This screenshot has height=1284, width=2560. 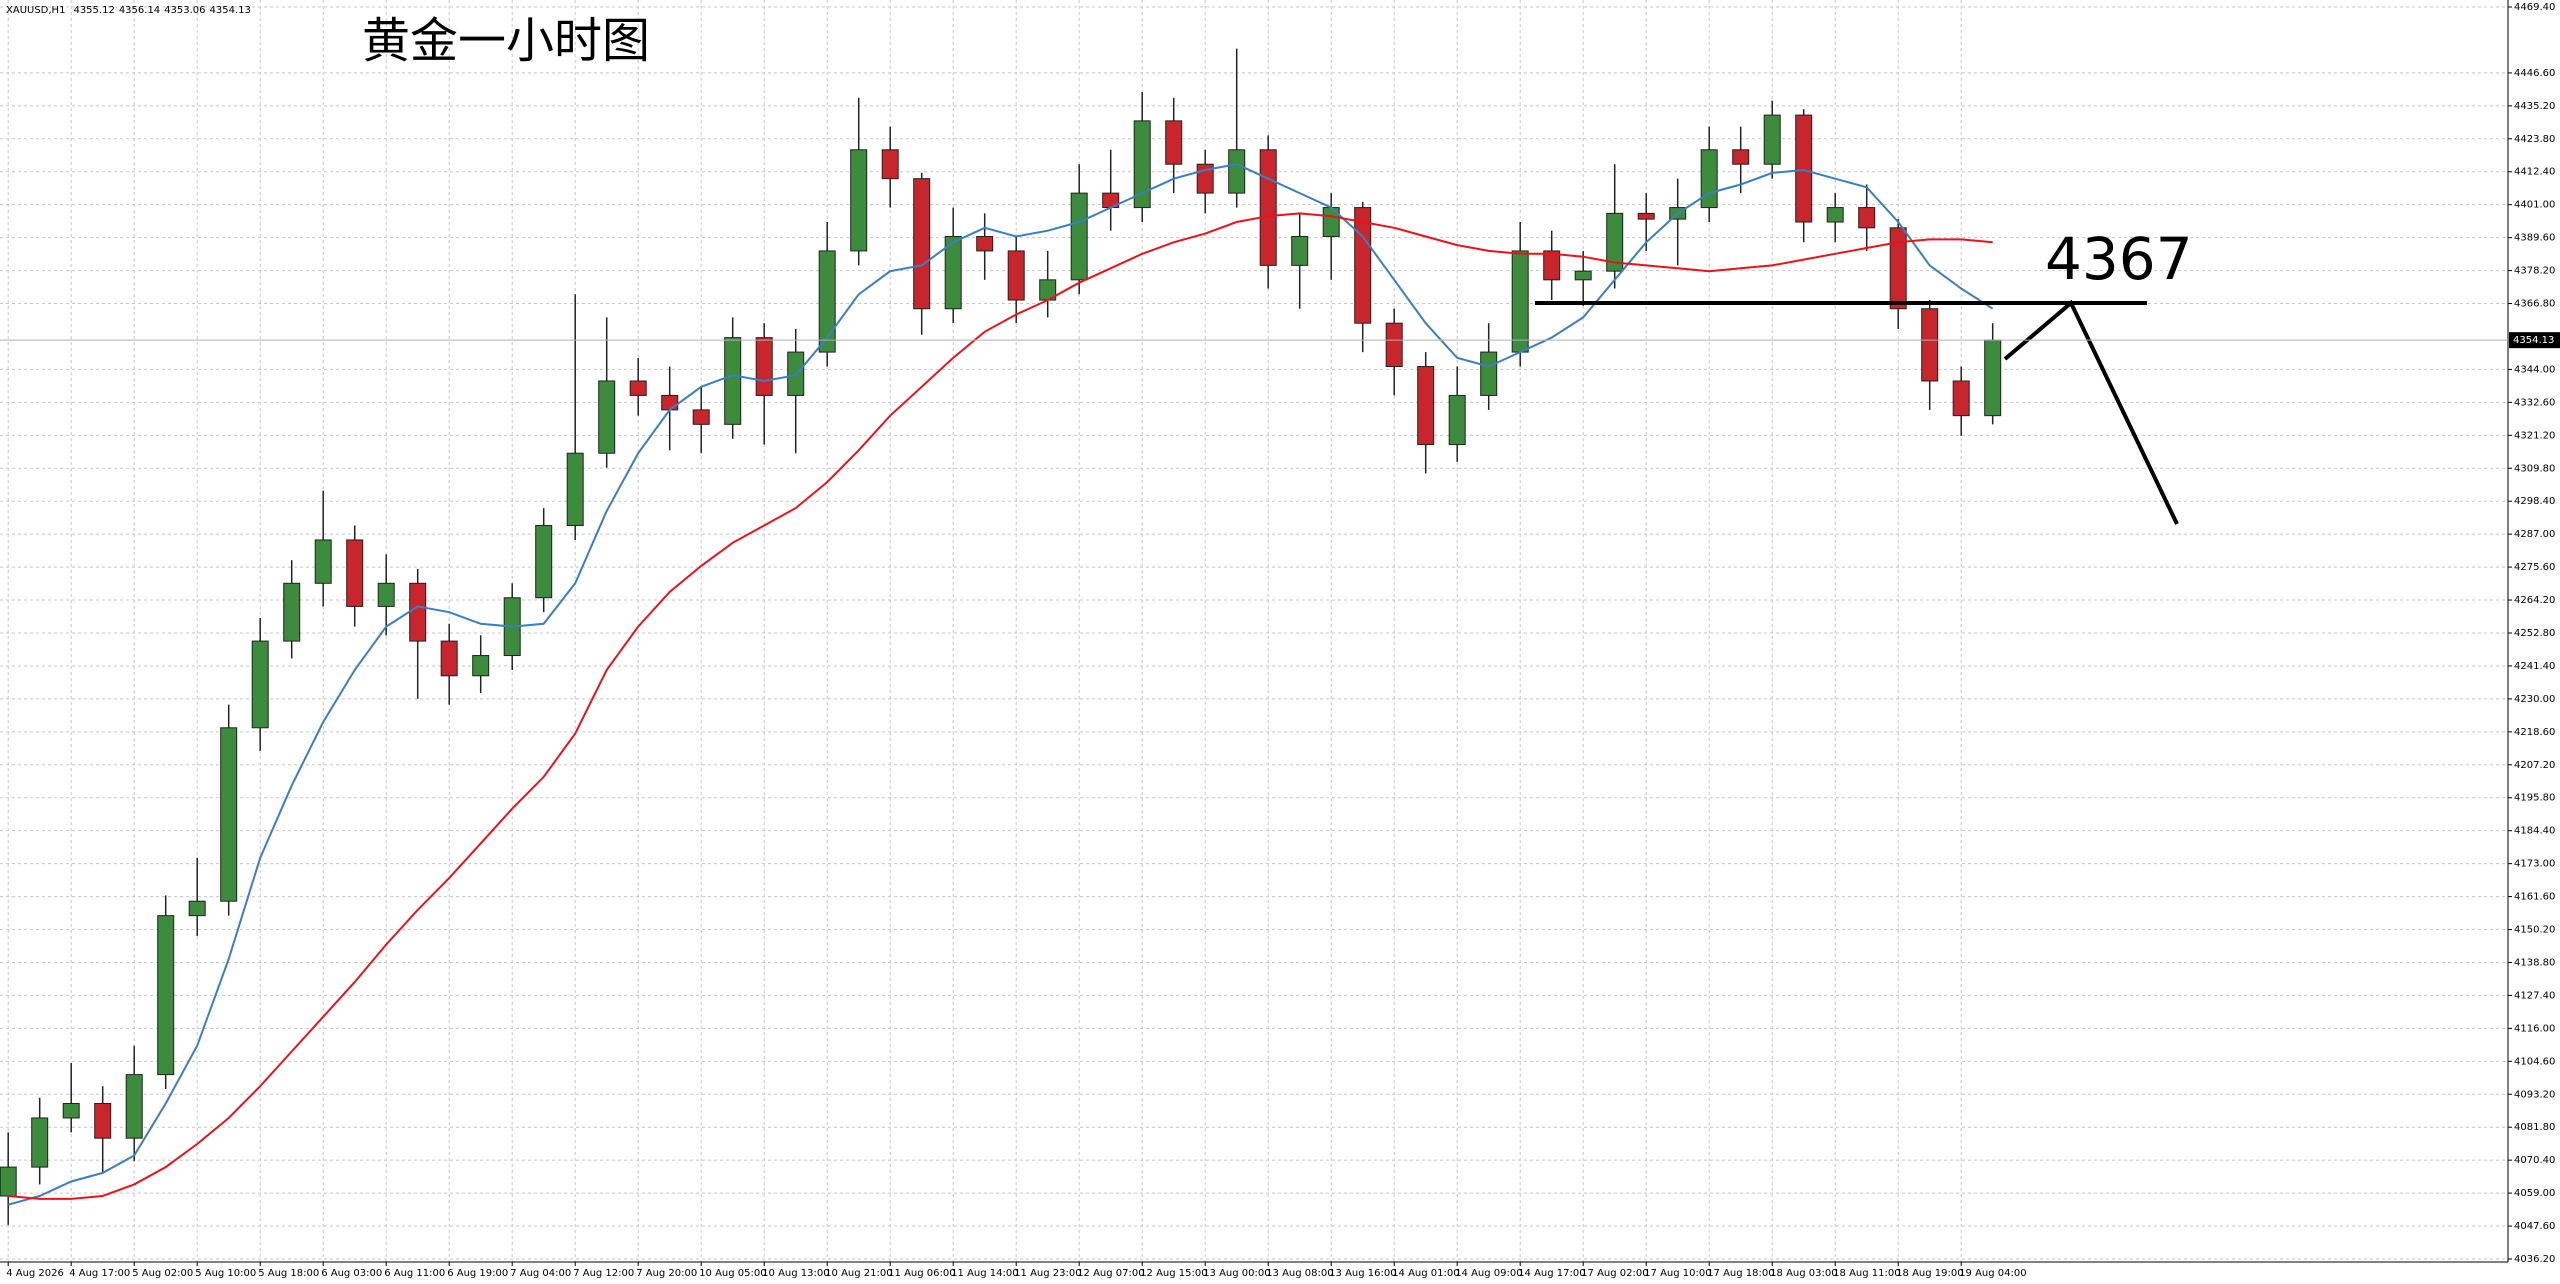 I want to click on y-tick-label: 4287.00, so click(x=2534, y=534).